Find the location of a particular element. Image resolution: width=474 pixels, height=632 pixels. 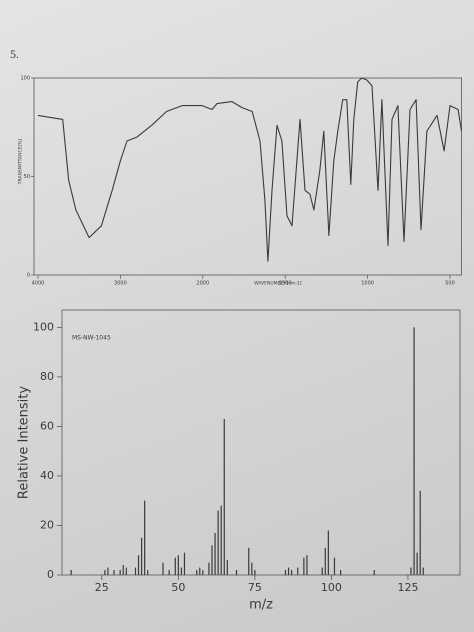

x-tick-label: 500 is located at coordinates (450, 284).